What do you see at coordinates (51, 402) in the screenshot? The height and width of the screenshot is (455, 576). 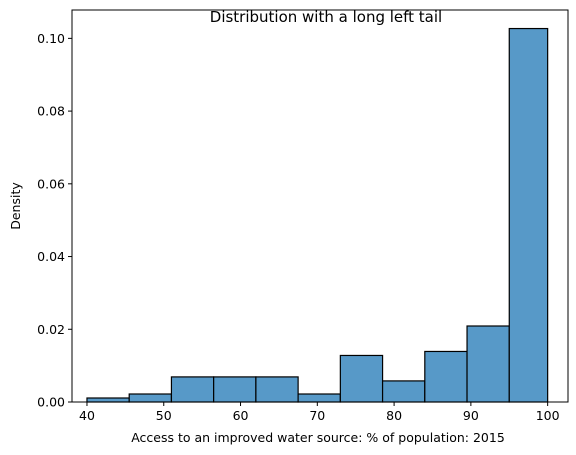 I see `y-tick-label-0: 0.00` at bounding box center [51, 402].